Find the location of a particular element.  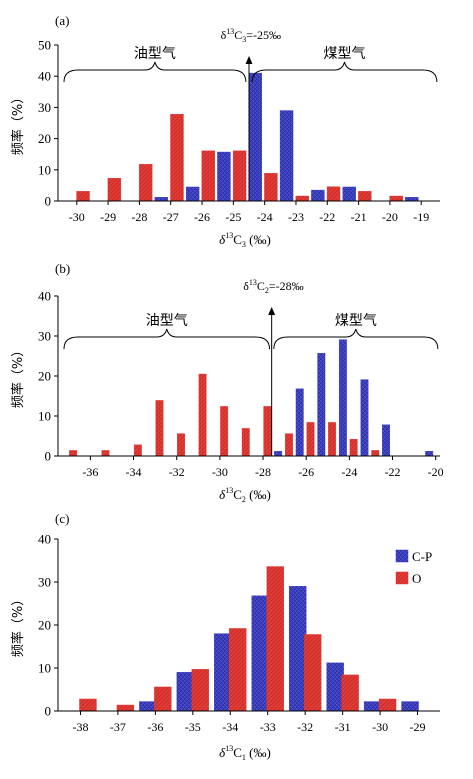

x-tick-label: -27 is located at coordinates (171, 217).